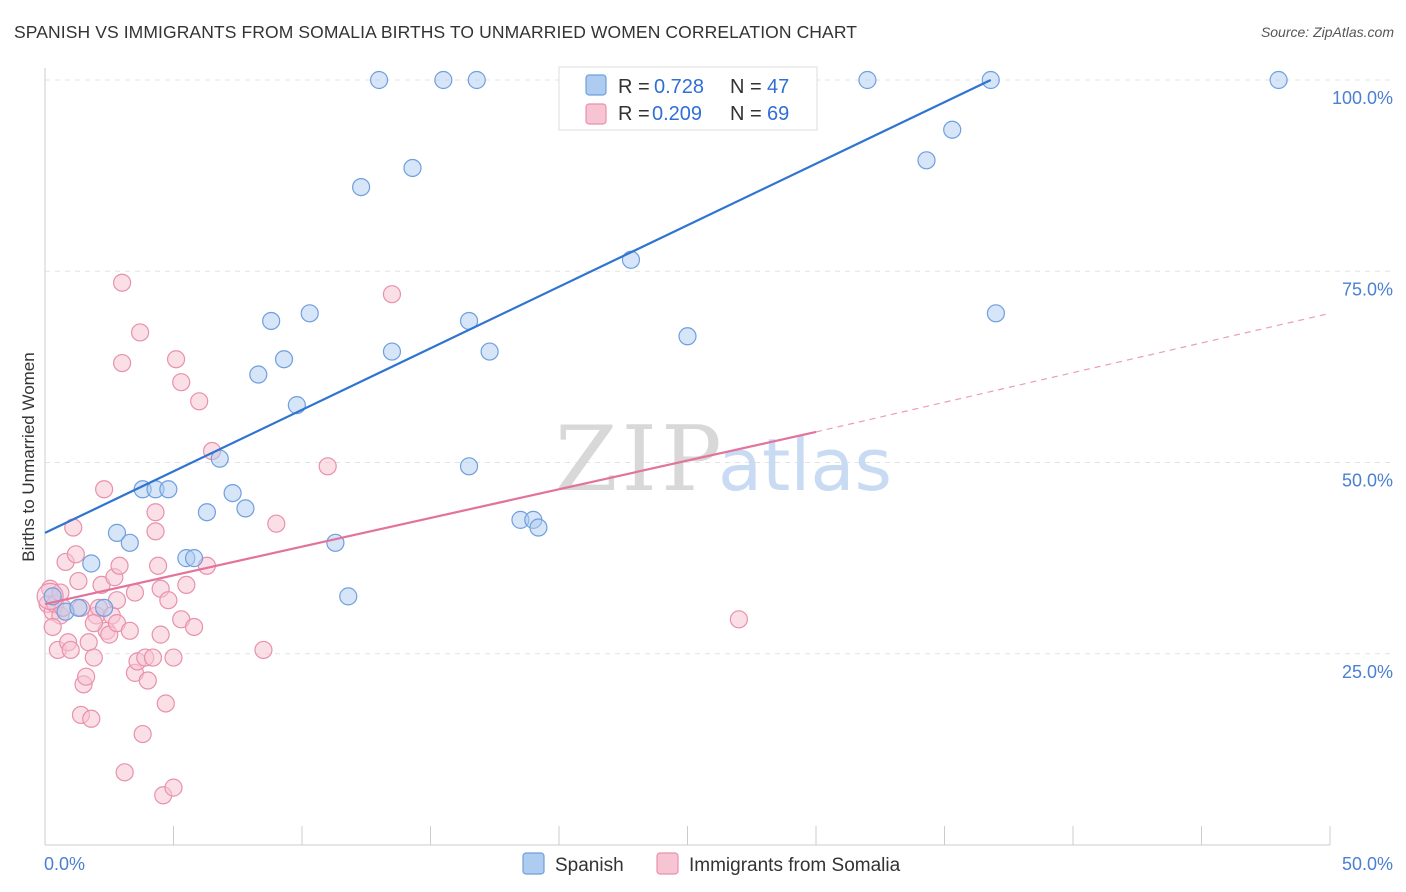  What do you see at coordinates (596, 85) in the screenshot?
I see `legend-spanish-swatch` at bounding box center [596, 85].